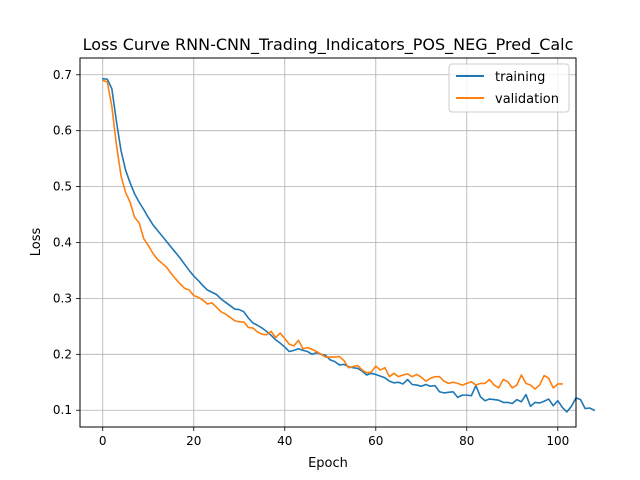 This screenshot has height=480, width=640. What do you see at coordinates (375, 441) in the screenshot?
I see `x-tick-label: 60` at bounding box center [375, 441].